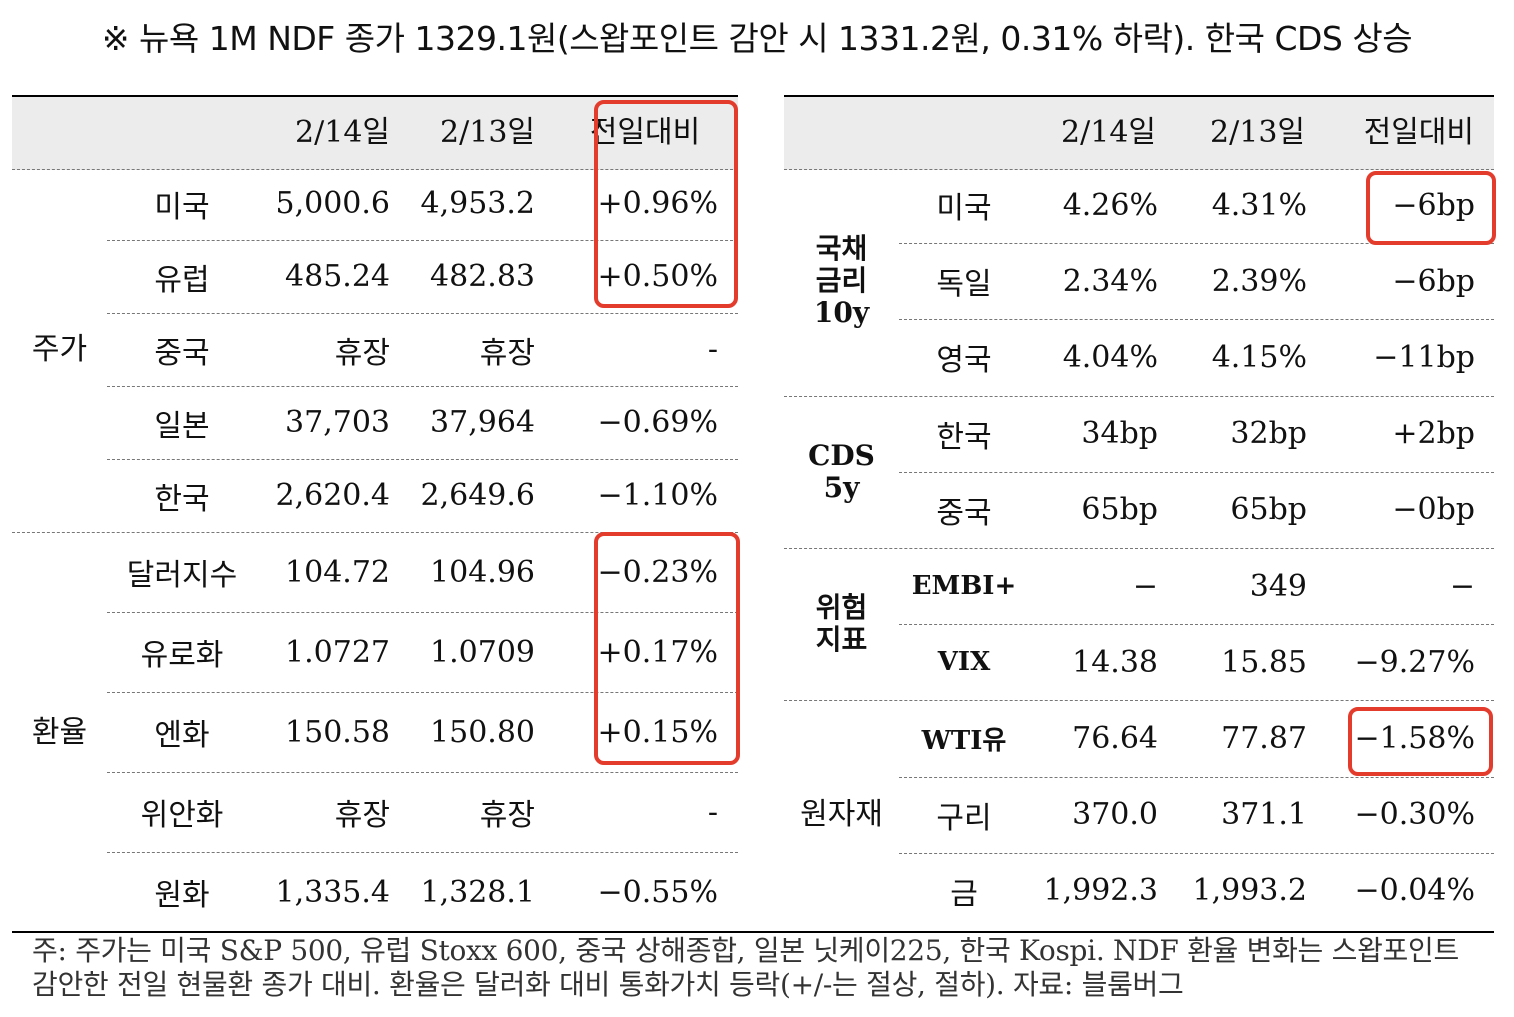 The width and height of the screenshot is (1514, 1017). Describe the element at coordinates (337, 422) in the screenshot. I see `value-date-1: 37,703` at that location.